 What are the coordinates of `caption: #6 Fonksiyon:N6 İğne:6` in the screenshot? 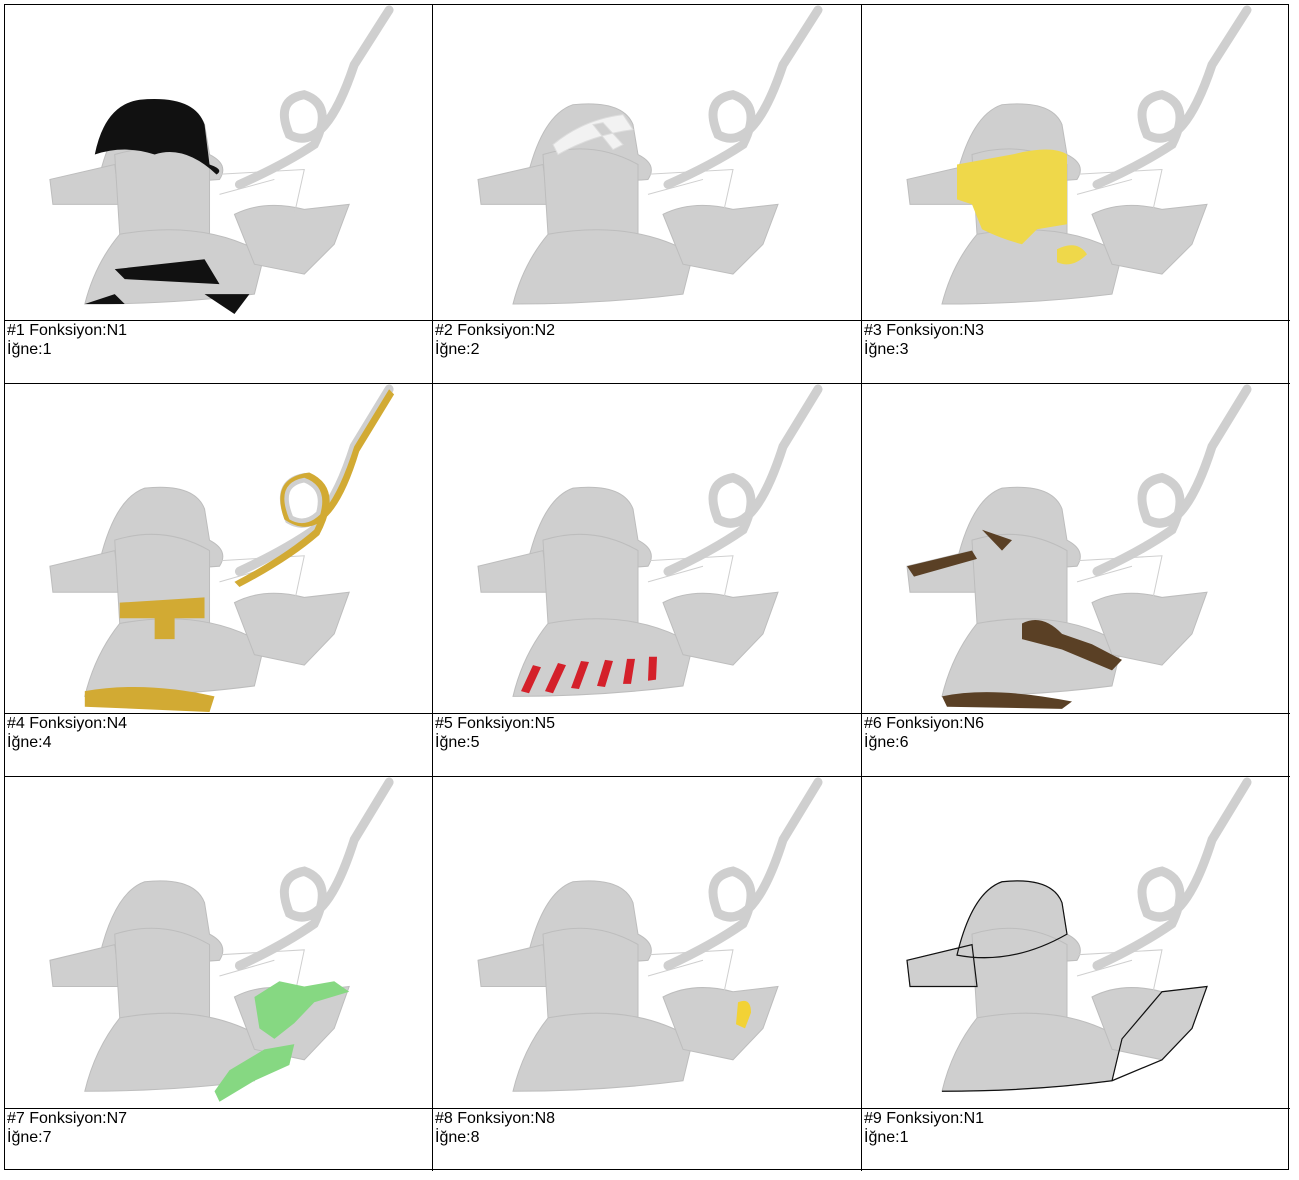 It's located at (1076, 744).